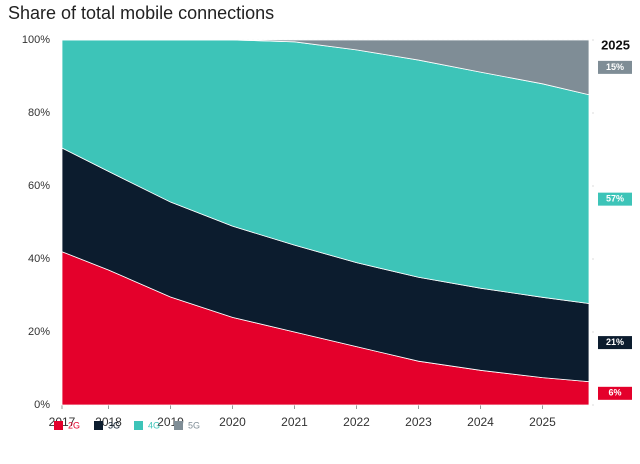 The image size is (640, 464). I want to click on end-label: 57%, so click(615, 199).